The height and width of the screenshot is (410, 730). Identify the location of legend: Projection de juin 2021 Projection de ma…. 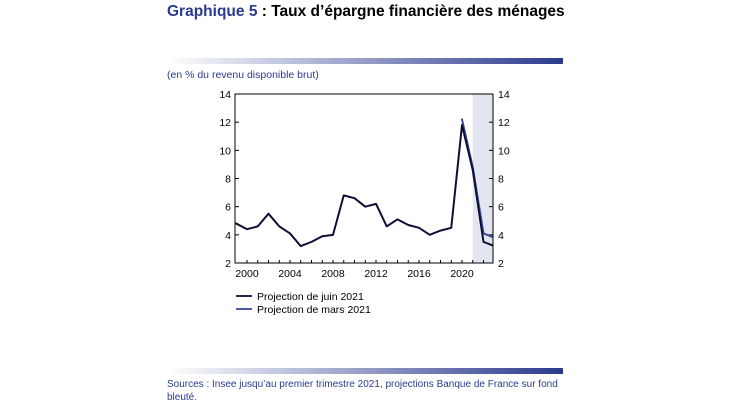
(303, 303).